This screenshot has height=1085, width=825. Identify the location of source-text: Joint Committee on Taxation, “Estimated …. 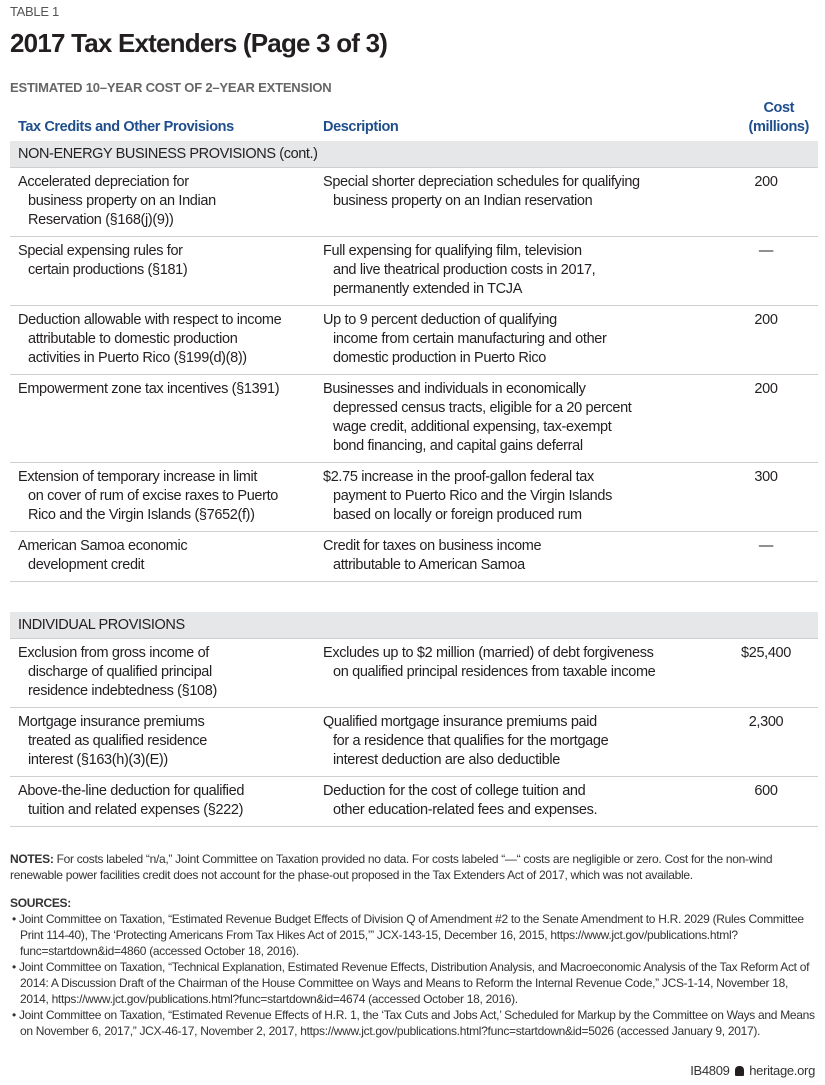
(416, 1023).